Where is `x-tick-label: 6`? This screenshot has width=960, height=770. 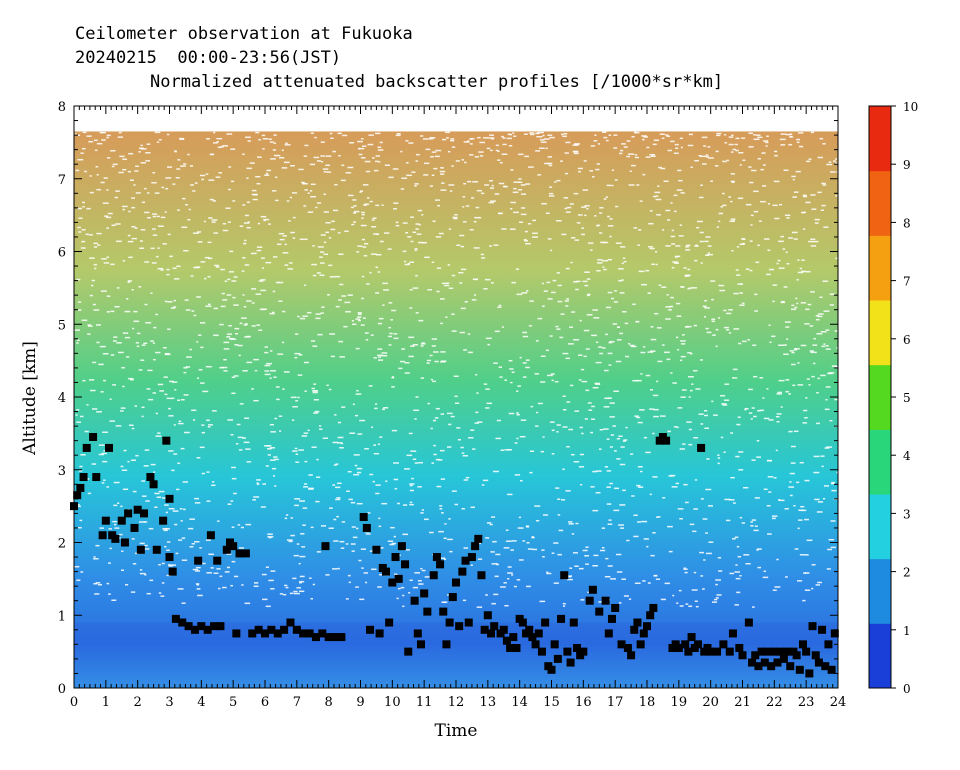 x-tick-label: 6 is located at coordinates (265, 702).